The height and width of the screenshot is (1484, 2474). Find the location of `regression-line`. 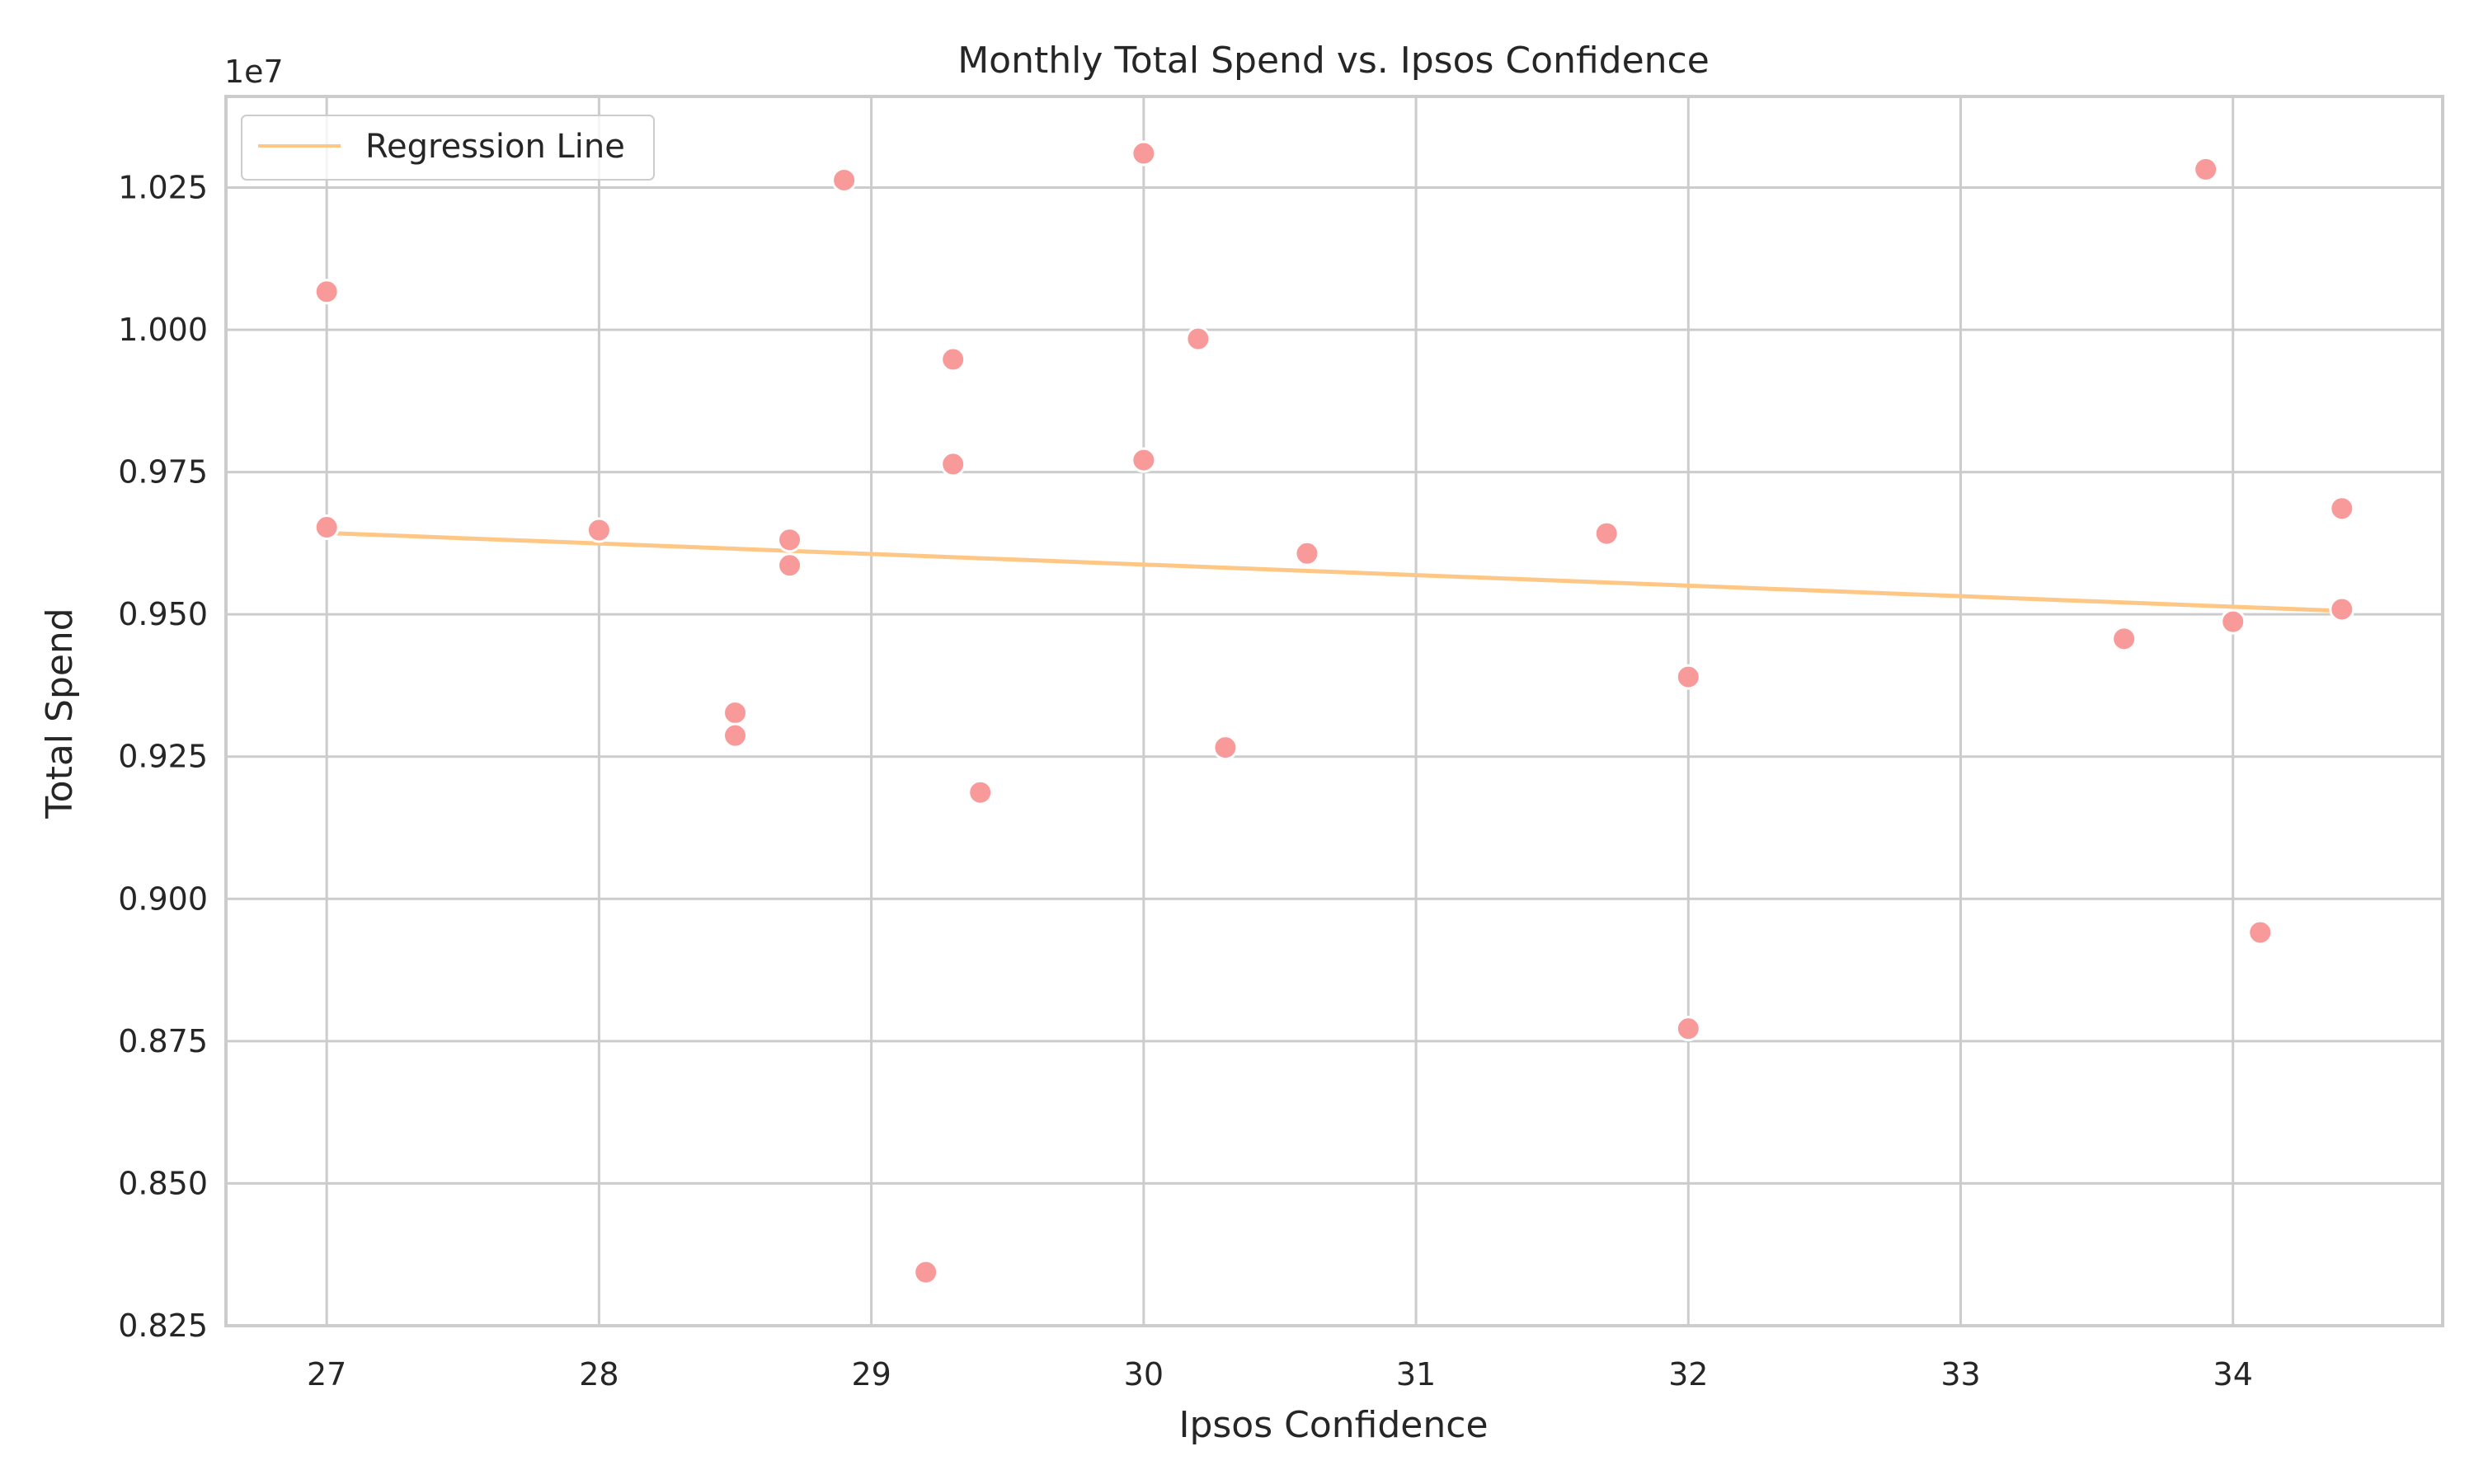

regression-line is located at coordinates (1334, 571).